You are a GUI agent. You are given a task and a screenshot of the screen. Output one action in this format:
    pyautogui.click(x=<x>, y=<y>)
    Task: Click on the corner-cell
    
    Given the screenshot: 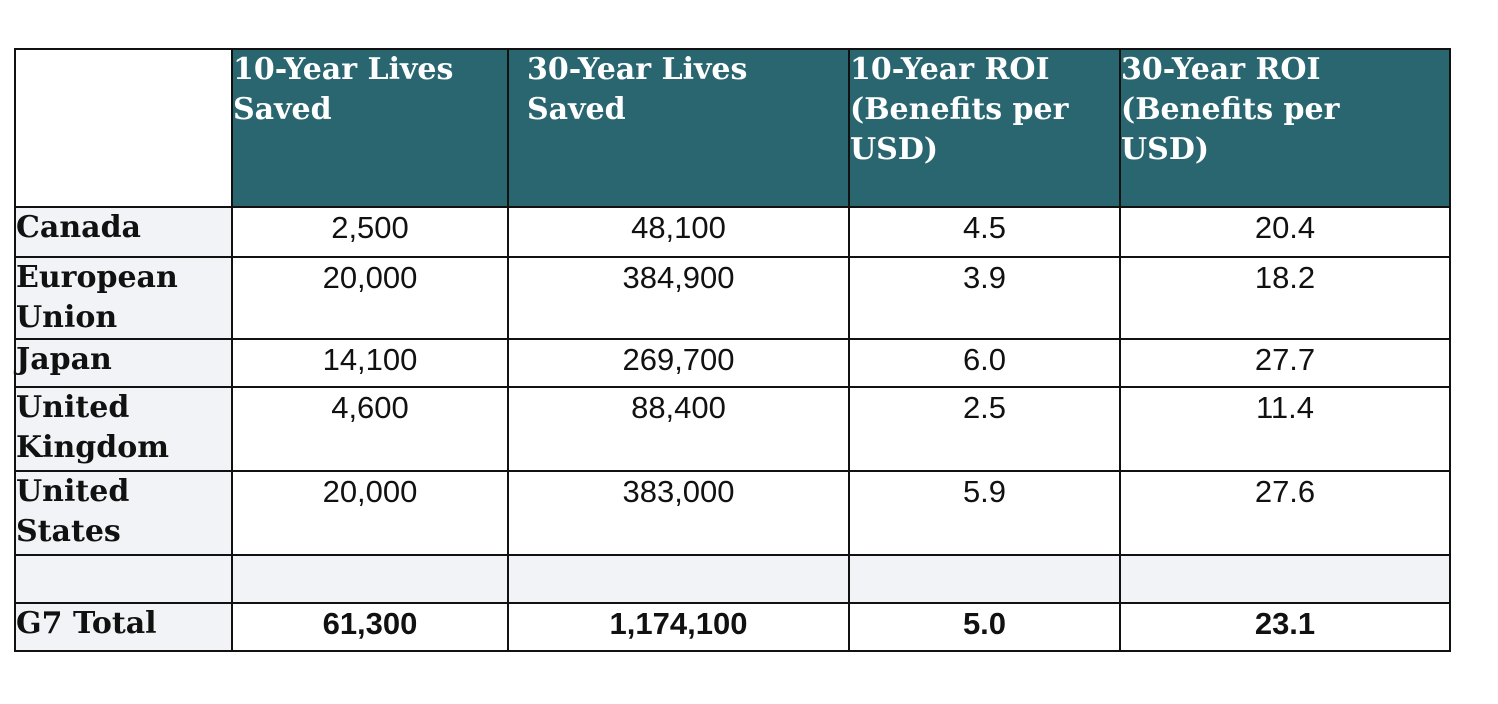 What is the action you would take?
    pyautogui.click(x=123, y=128)
    